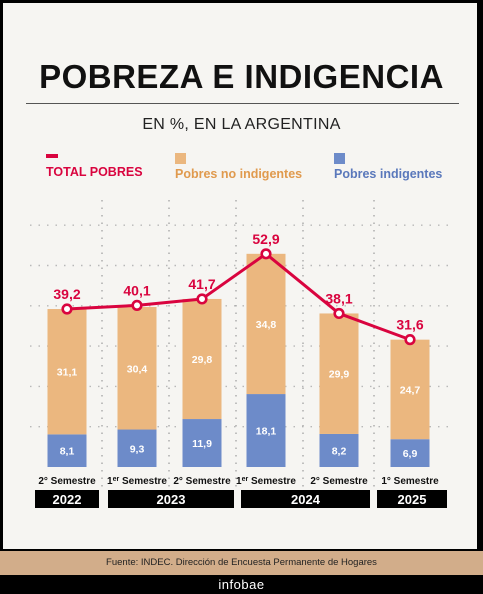 The height and width of the screenshot is (594, 483). Describe the element at coordinates (239, 174) in the screenshot. I see `legend-no-indigentes-label: Pobres no indigentes` at that location.